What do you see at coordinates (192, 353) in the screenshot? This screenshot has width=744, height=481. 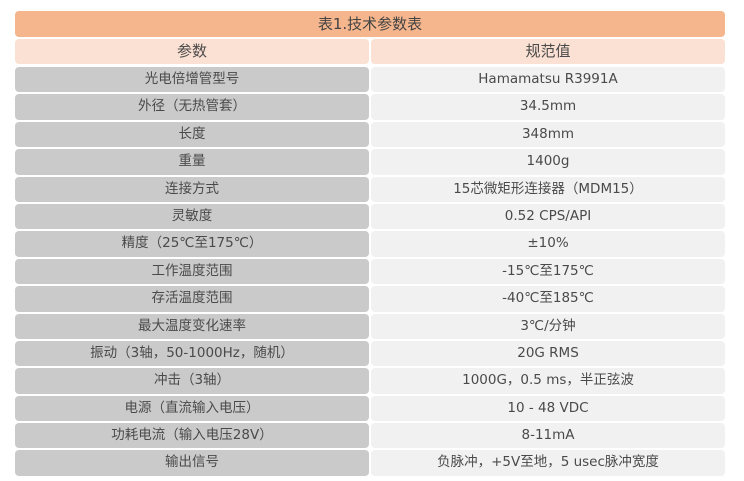 I see `param-cell: 振动（3轴，50-1000Hz，随机）` at bounding box center [192, 353].